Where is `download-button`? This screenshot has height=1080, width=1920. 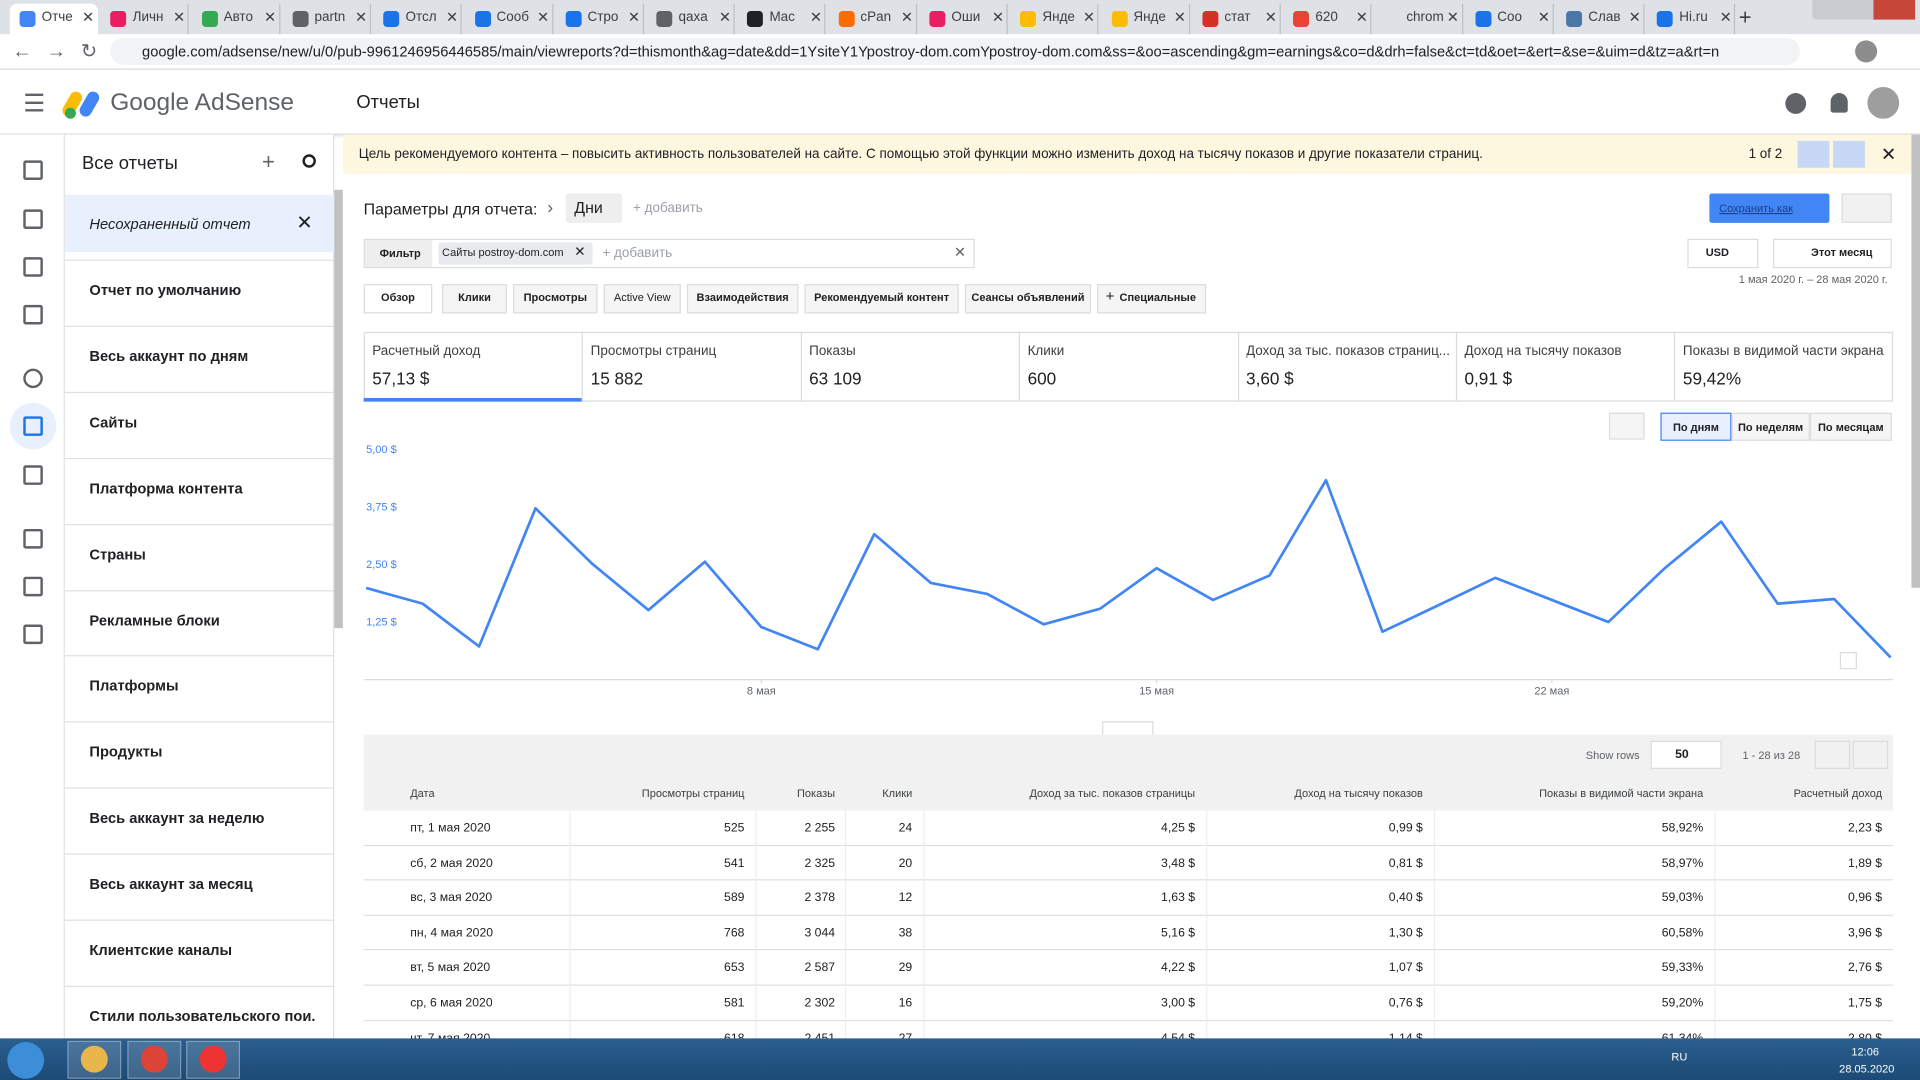 download-button is located at coordinates (1867, 207).